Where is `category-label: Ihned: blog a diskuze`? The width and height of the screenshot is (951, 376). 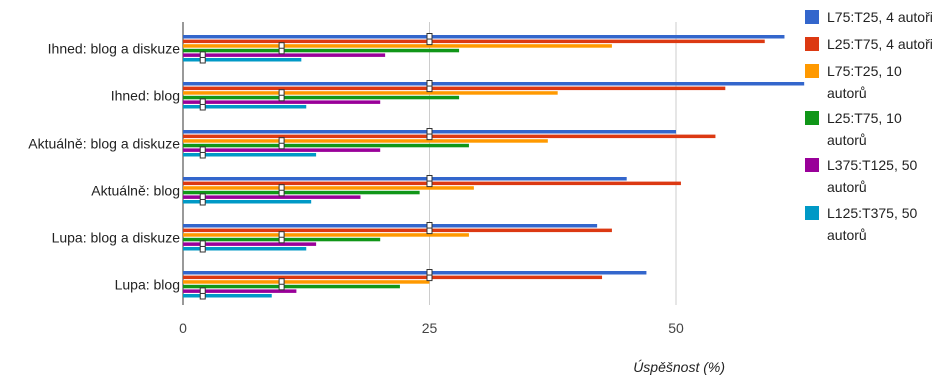
category-label: Ihned: blog a diskuze is located at coordinates (114, 48).